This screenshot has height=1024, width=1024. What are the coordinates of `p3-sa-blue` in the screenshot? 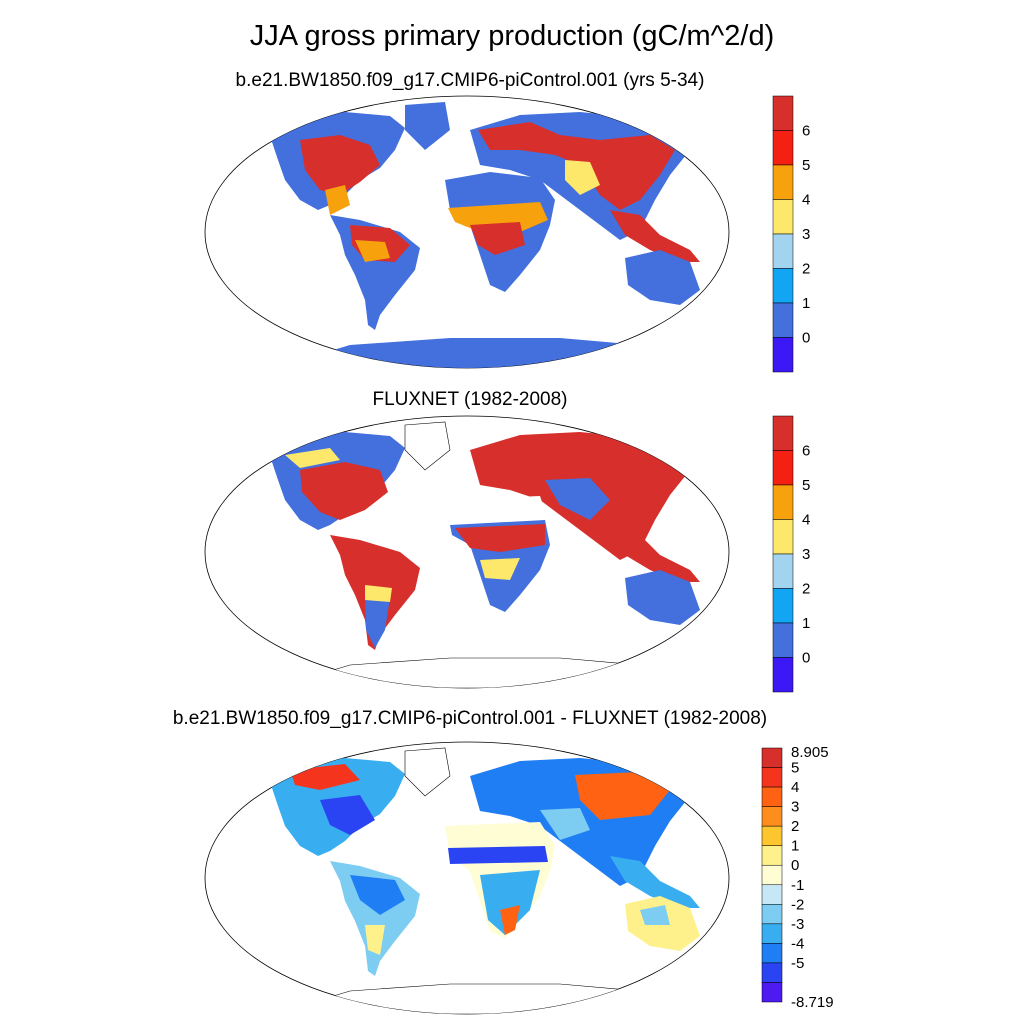 It's located at (377, 895).